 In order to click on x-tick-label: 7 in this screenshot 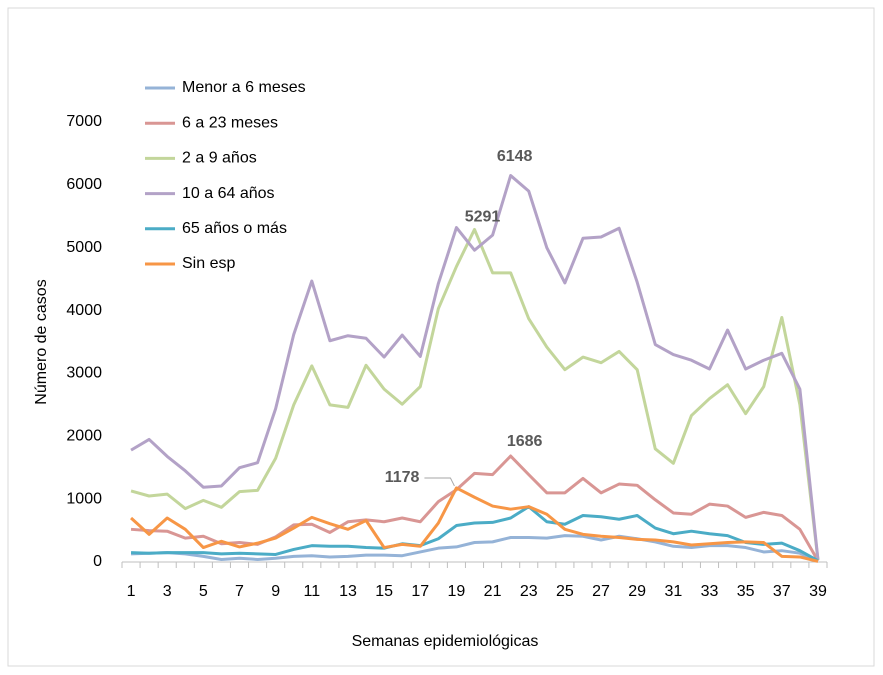, I will do `click(239, 591)`.